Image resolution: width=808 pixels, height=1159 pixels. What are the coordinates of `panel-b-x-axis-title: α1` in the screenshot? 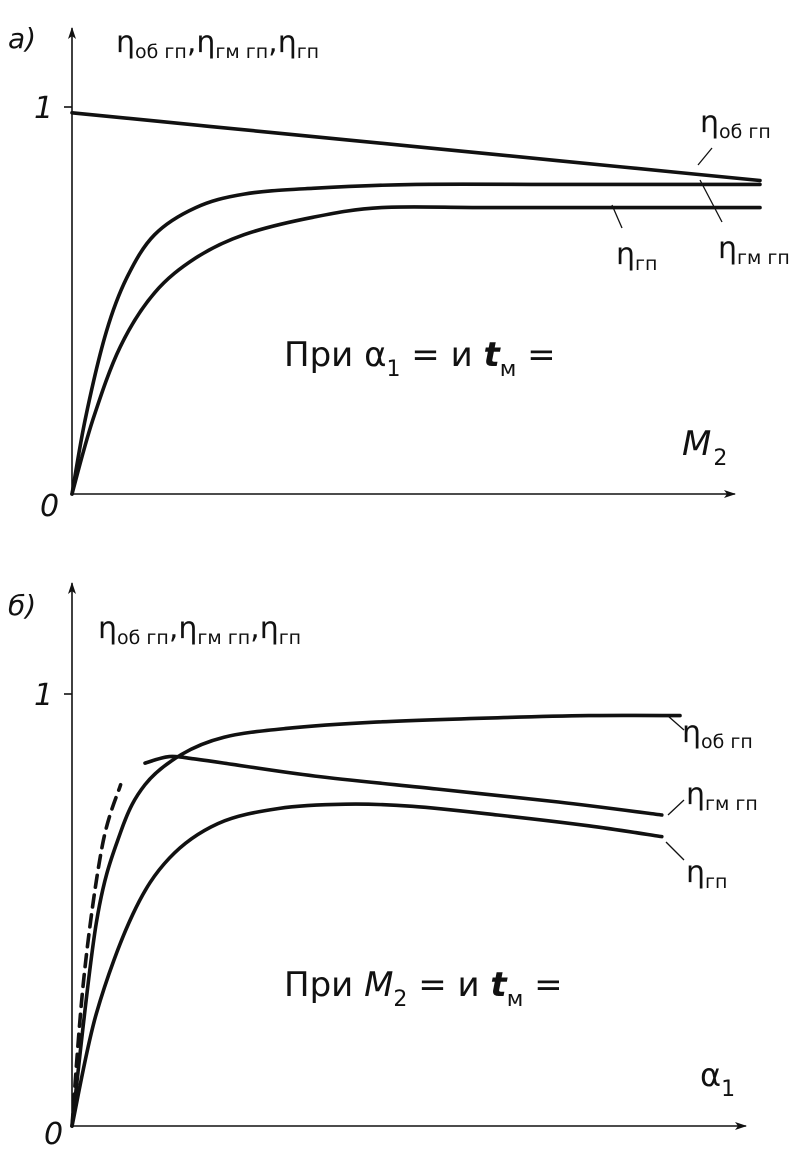 It's located at (717, 1079).